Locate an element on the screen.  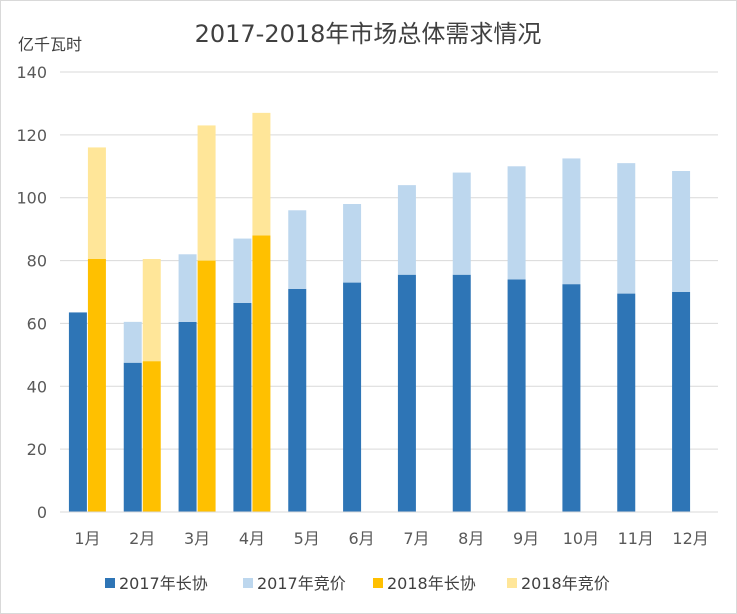
bar-2017年长协-4月 is located at coordinates (242, 407).